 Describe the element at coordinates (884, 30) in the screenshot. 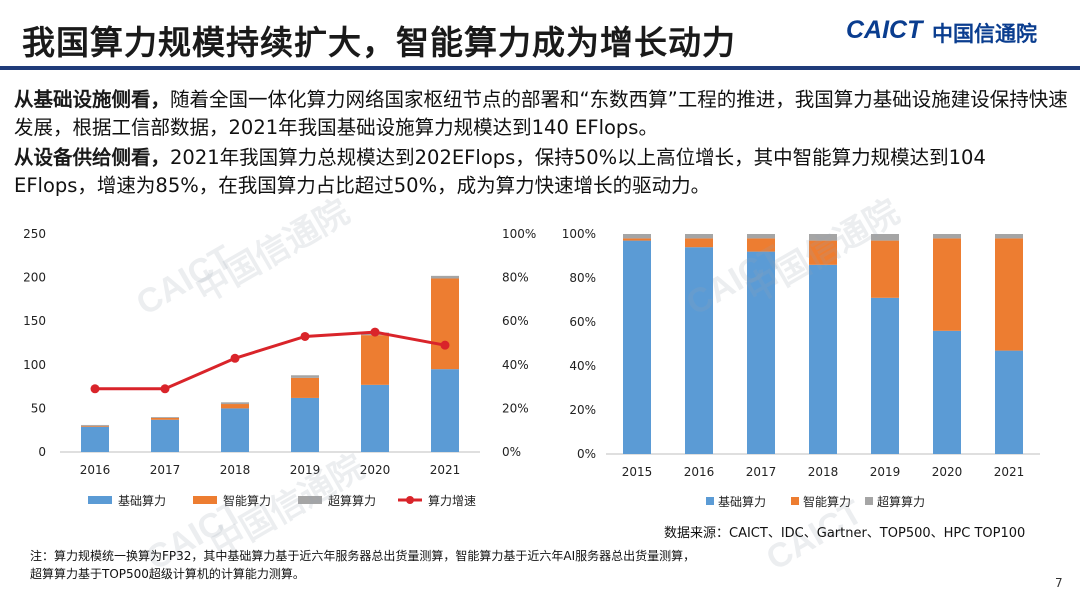

I see `caict-logo: CAICT` at that location.